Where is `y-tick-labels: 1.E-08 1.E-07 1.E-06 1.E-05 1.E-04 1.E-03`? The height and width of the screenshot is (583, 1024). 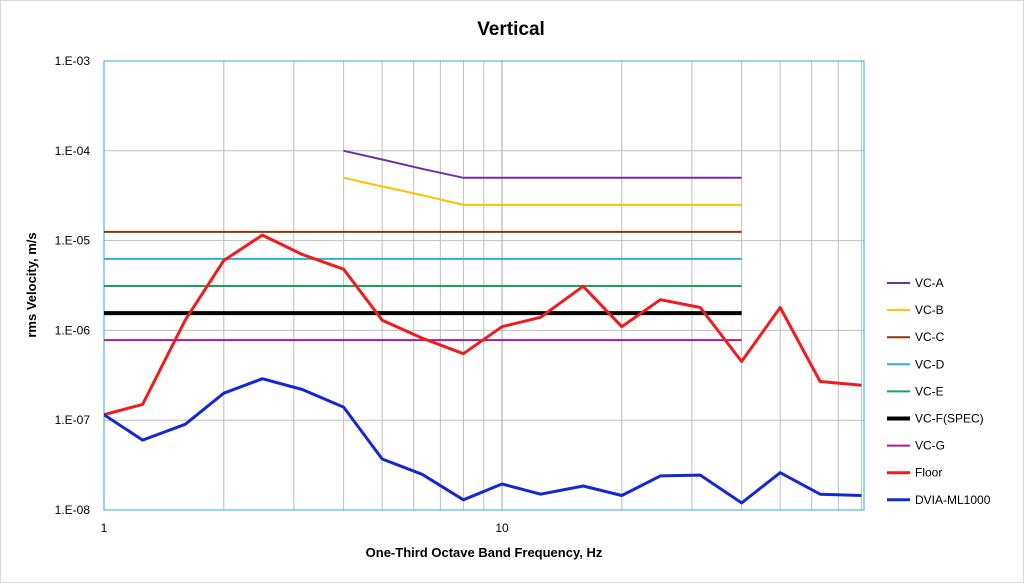 y-tick-labels: 1.E-08 1.E-07 1.E-06 1.E-05 1.E-04 1.E-03 is located at coordinates (73, 285).